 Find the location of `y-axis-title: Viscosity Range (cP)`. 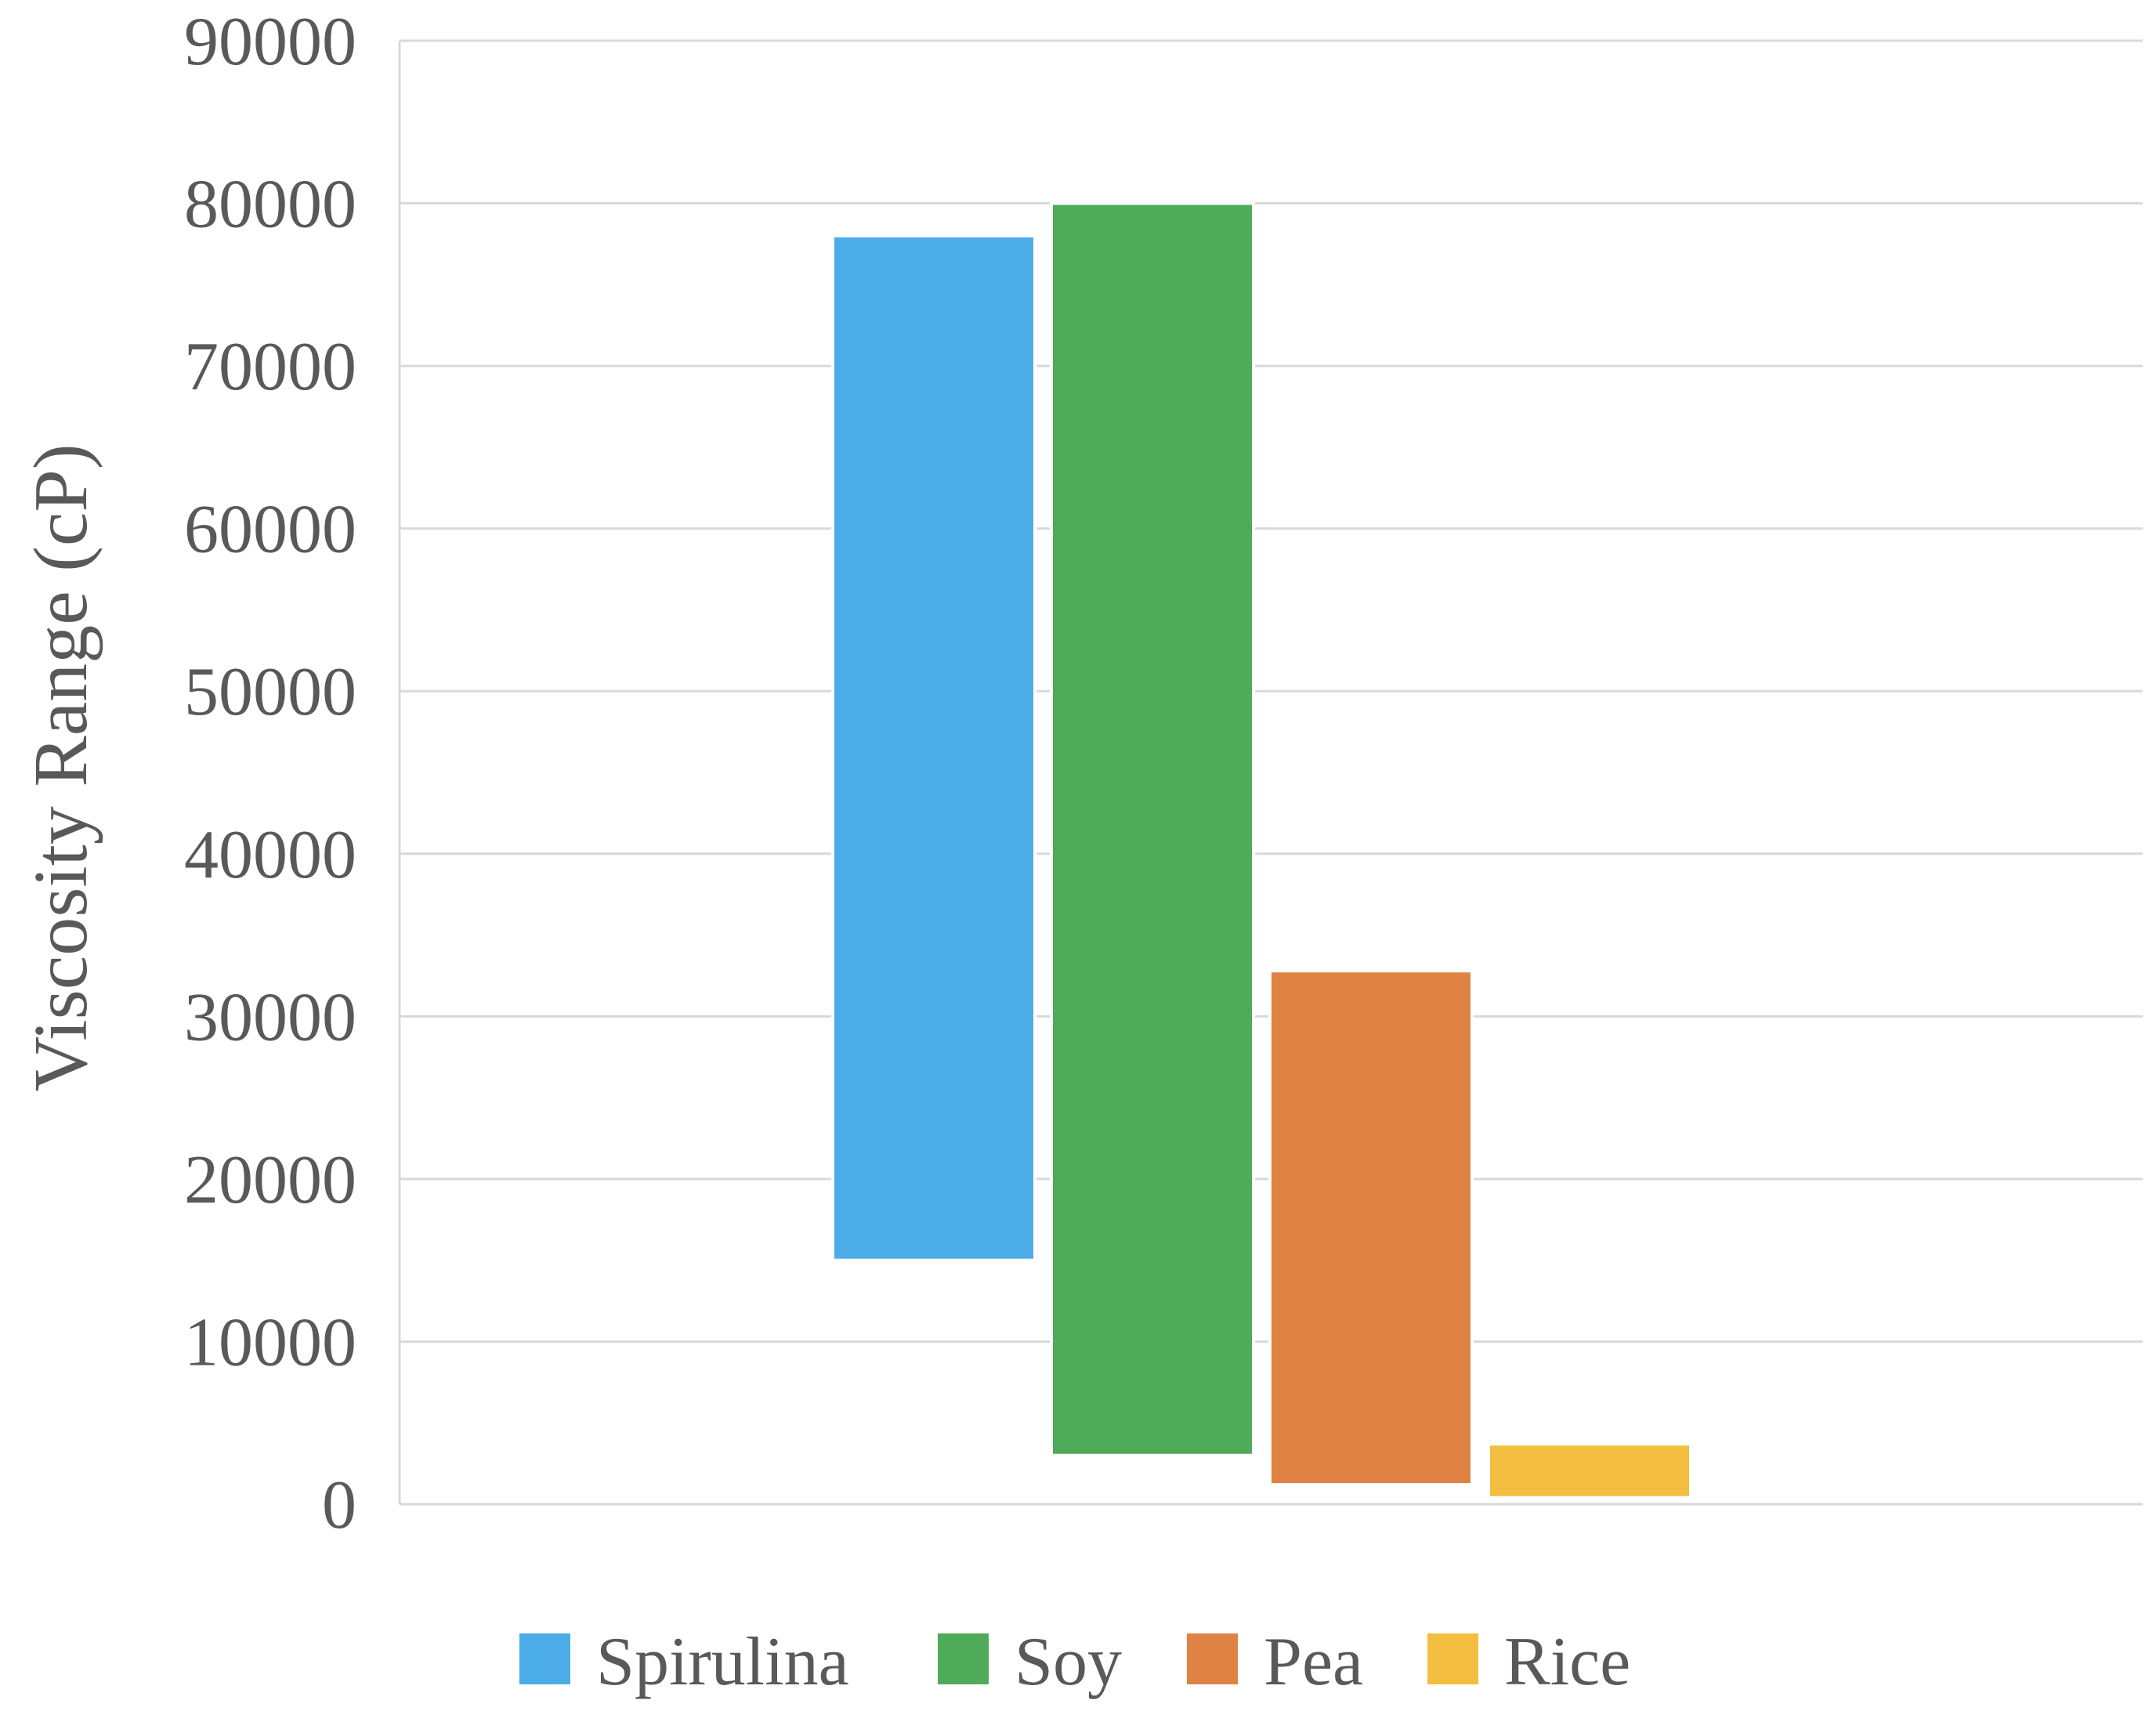

y-axis-title: Viscosity Range (cP) is located at coordinates (61, 768).